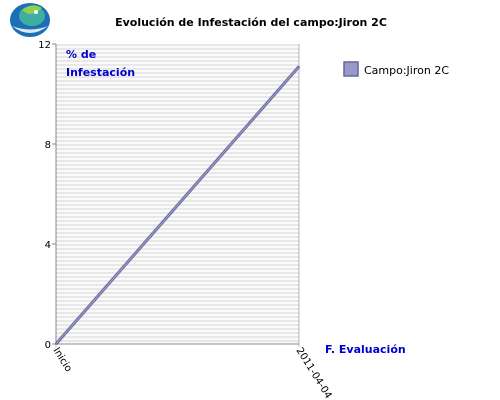 This screenshot has width=500, height=400. Describe the element at coordinates (81, 54) in the screenshot. I see `y-axis-label-line: % de` at that location.